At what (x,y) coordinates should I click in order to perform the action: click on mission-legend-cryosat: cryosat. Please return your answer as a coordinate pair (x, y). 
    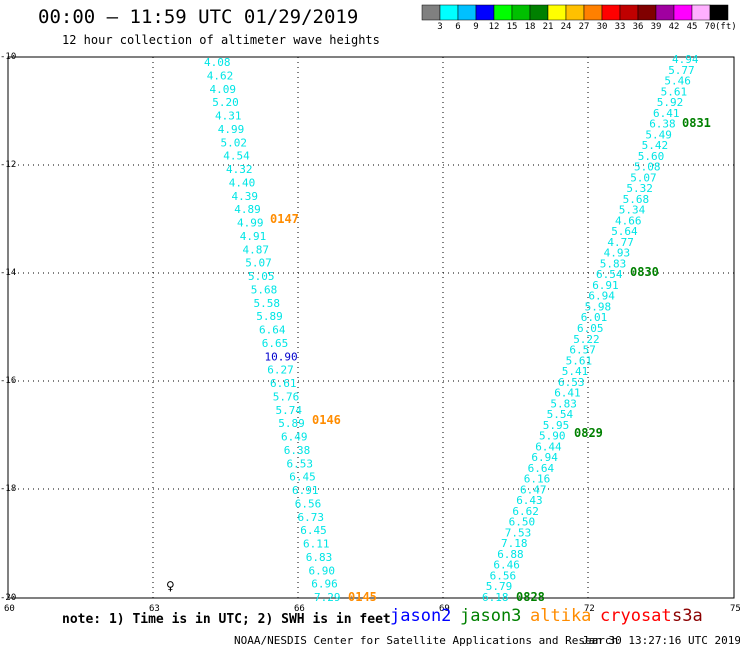
    Looking at the image, I should click on (636, 616).